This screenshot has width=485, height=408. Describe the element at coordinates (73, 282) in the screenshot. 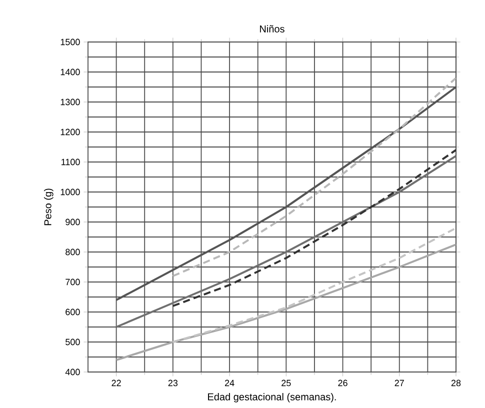

I see `y-tick-label: 700` at that location.